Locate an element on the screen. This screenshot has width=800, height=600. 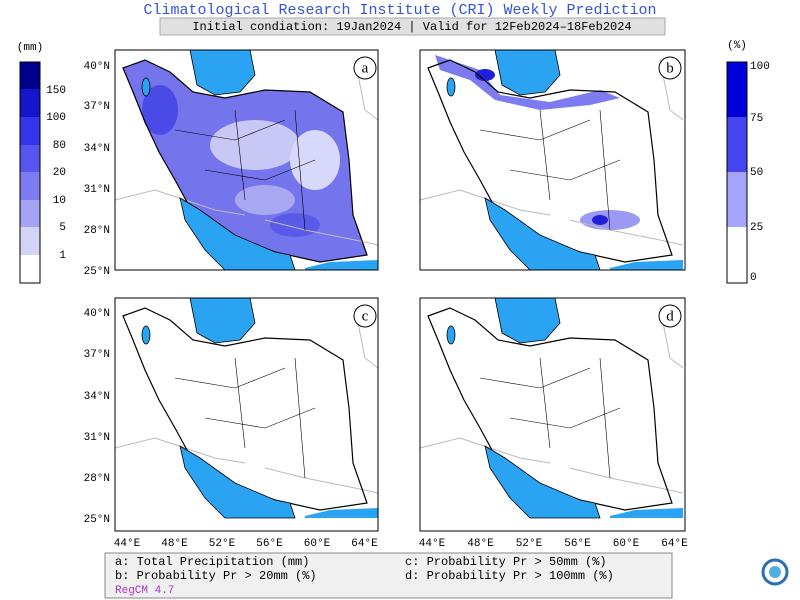
colorbar-unit: (%) is located at coordinates (737, 46).